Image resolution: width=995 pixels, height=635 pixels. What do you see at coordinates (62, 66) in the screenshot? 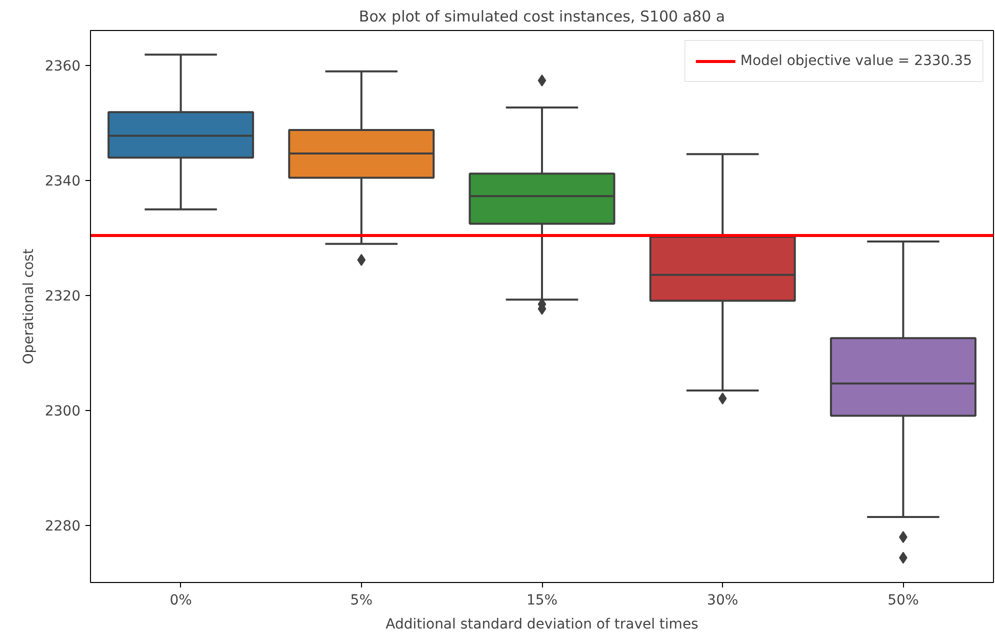
I see `y-tick-label: 2360` at bounding box center [62, 66].